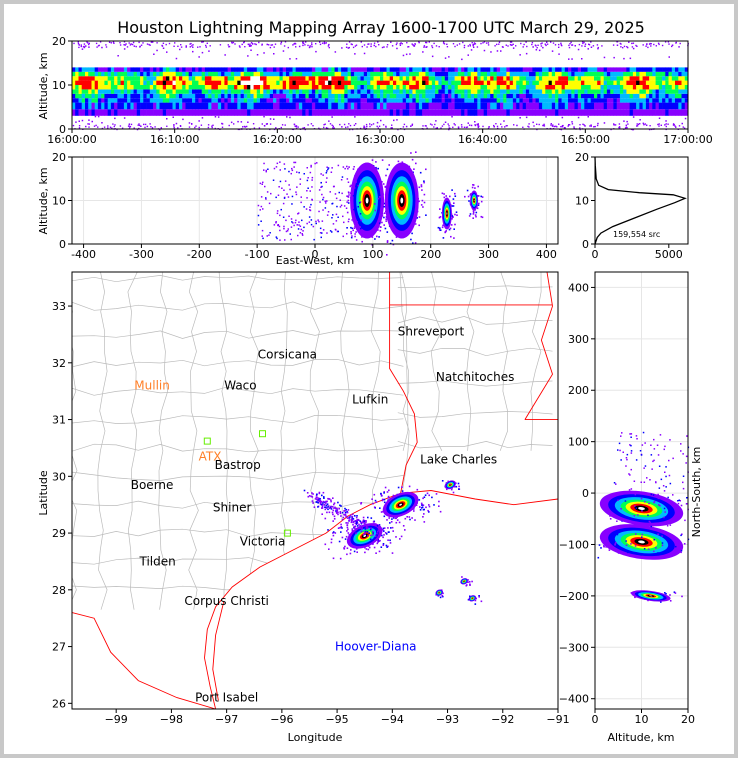  What do you see at coordinates (604, 546) in the screenshot?
I see `p5-storm-cell-dot` at bounding box center [604, 546].